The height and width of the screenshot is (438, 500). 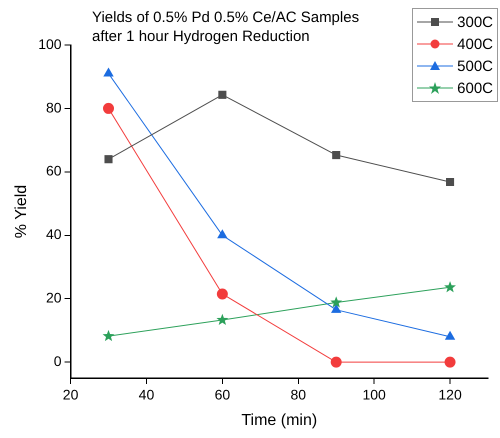 What do you see at coordinates (475, 44) in the screenshot?
I see `legend-label: 400C` at bounding box center [475, 44].